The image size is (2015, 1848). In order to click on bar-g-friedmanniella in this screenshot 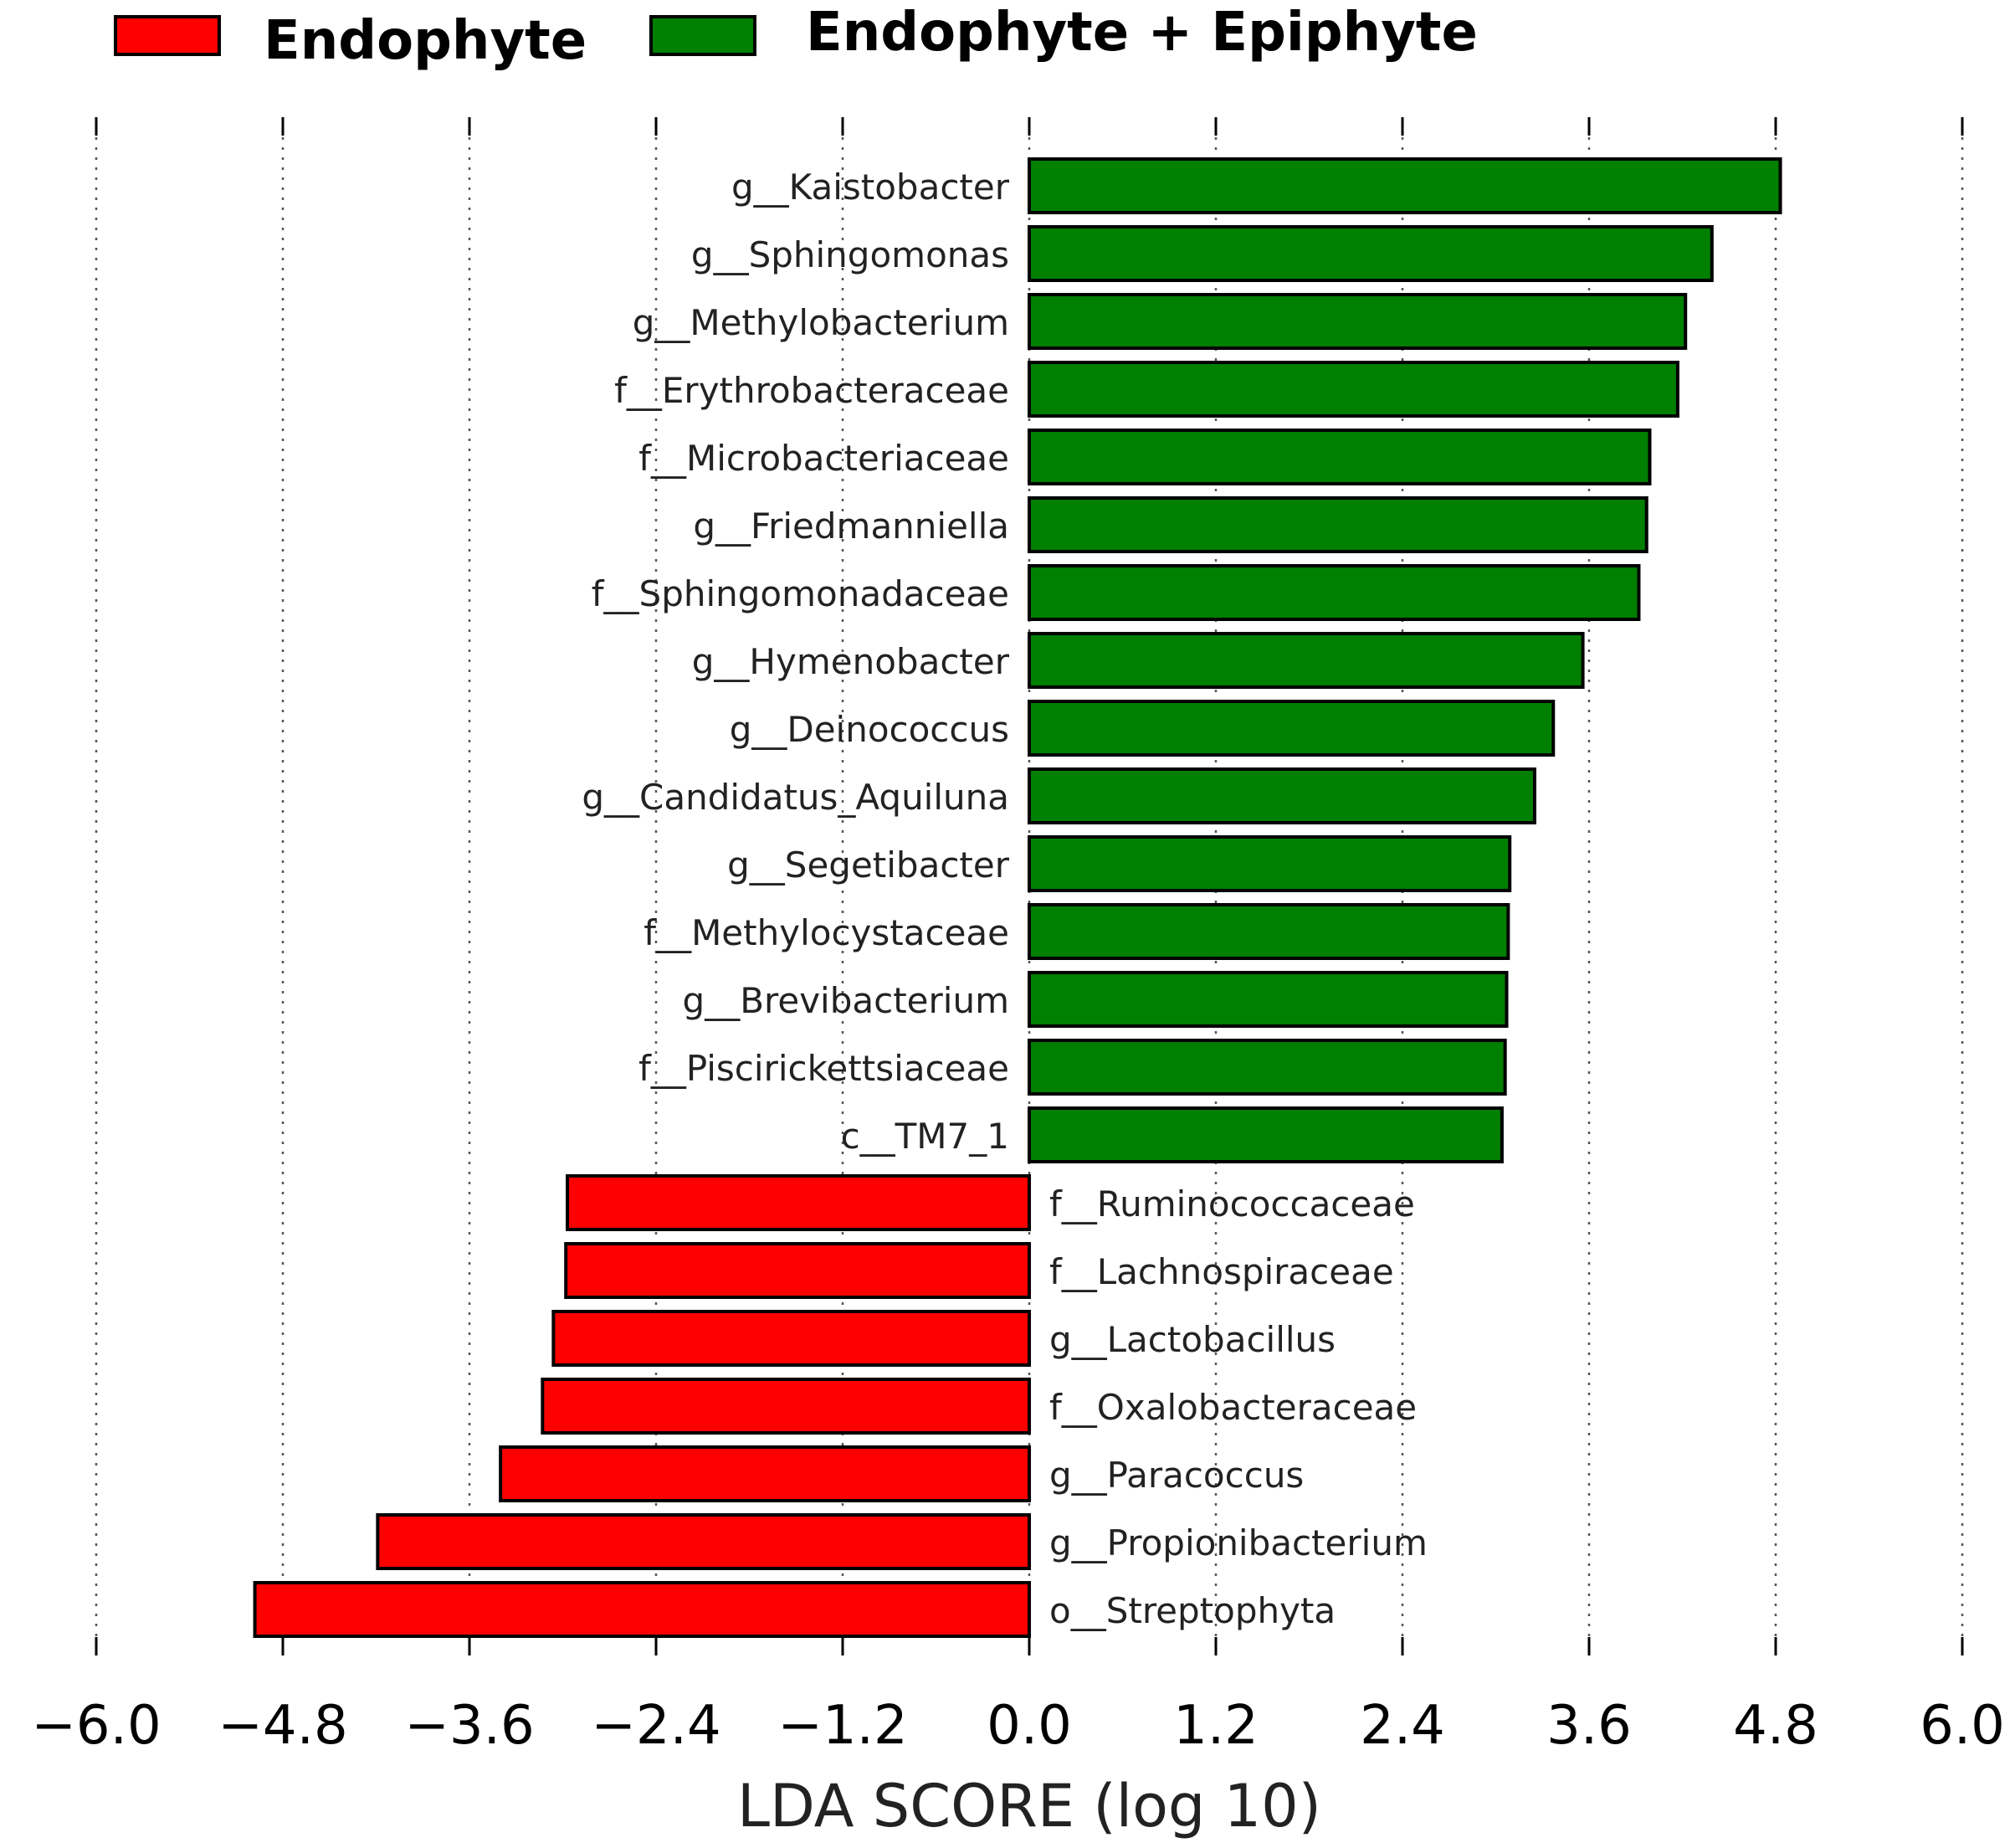, I will do `click(1338, 524)`.